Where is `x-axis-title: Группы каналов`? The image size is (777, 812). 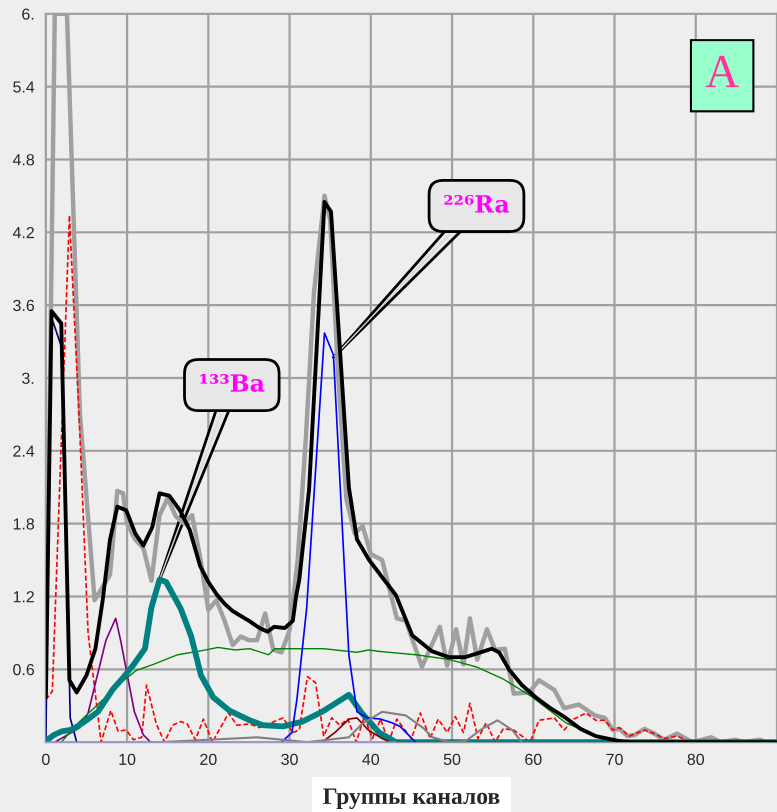 x-axis-title: Группы каналов is located at coordinates (411, 799).